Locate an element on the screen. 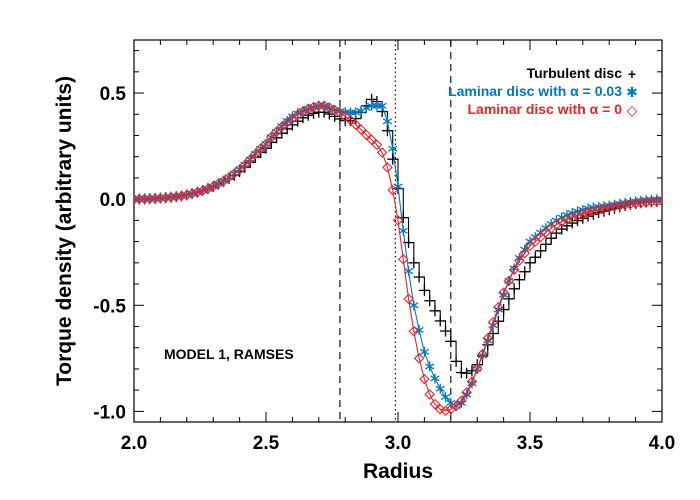 The height and width of the screenshot is (500, 700). x-tick-label: 2.0 is located at coordinates (134, 443).